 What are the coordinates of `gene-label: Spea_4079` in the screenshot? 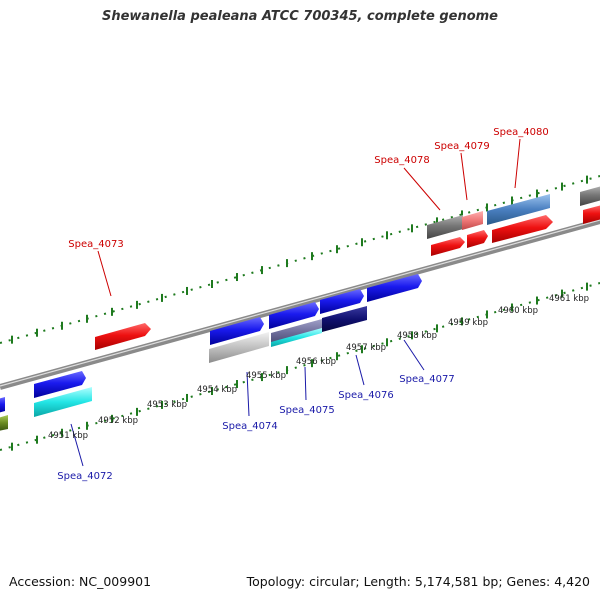 It's located at (461, 146).